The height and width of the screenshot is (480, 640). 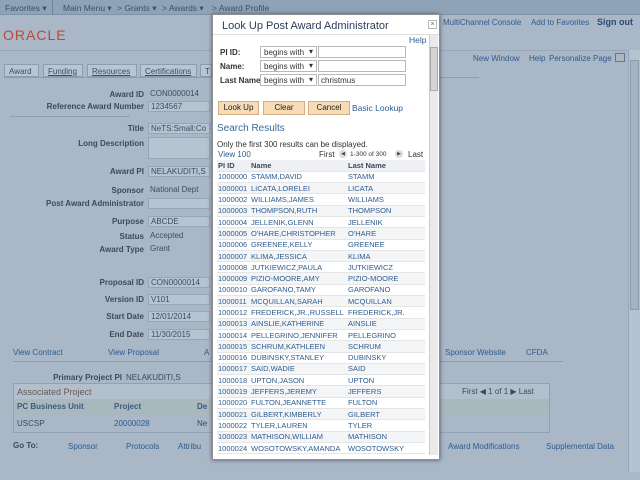 I want to click on goto-sponsor-link: Sponsor, so click(x=83, y=446).